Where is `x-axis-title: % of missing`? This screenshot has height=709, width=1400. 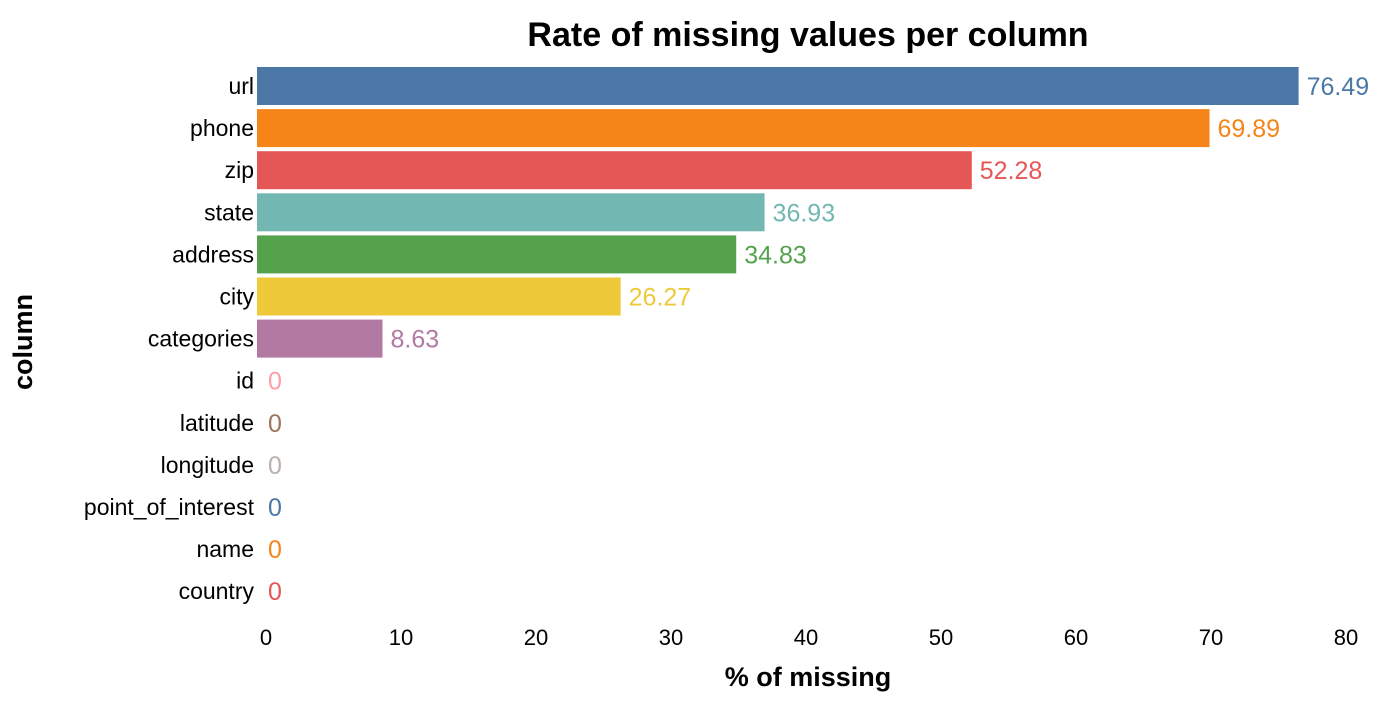
x-axis-title: % of missing is located at coordinates (808, 677).